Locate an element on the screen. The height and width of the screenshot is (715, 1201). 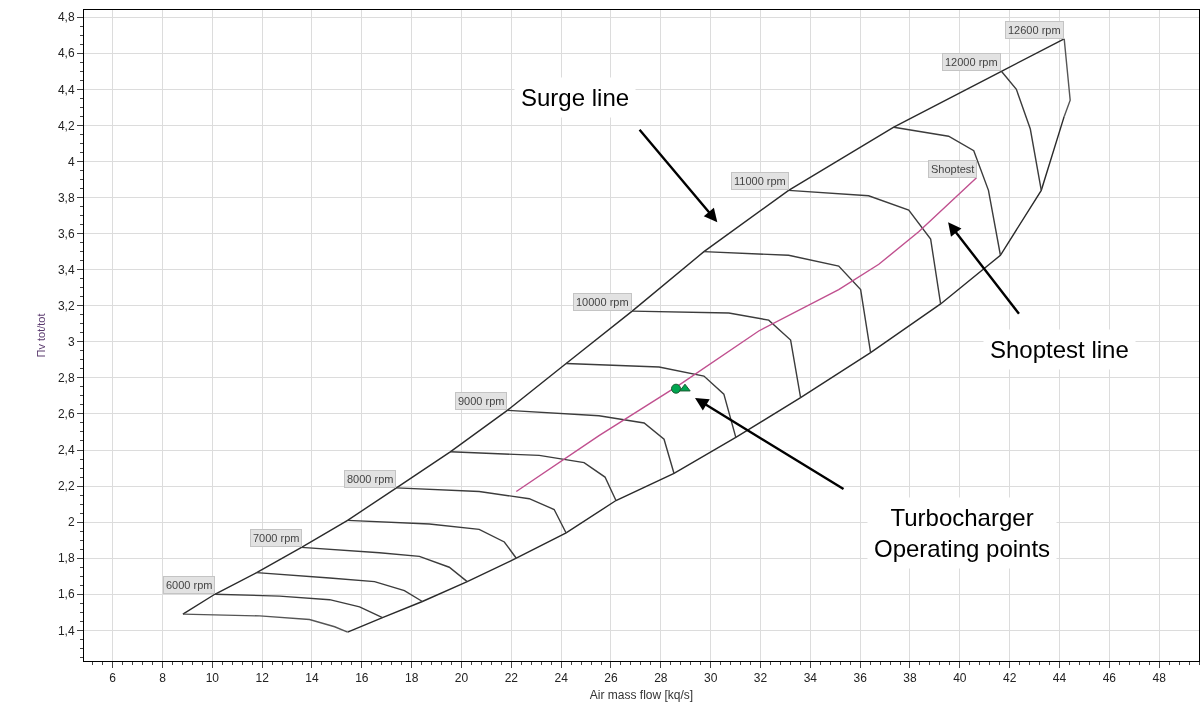
y-tick-label: 2,8 is located at coordinates (66, 378).